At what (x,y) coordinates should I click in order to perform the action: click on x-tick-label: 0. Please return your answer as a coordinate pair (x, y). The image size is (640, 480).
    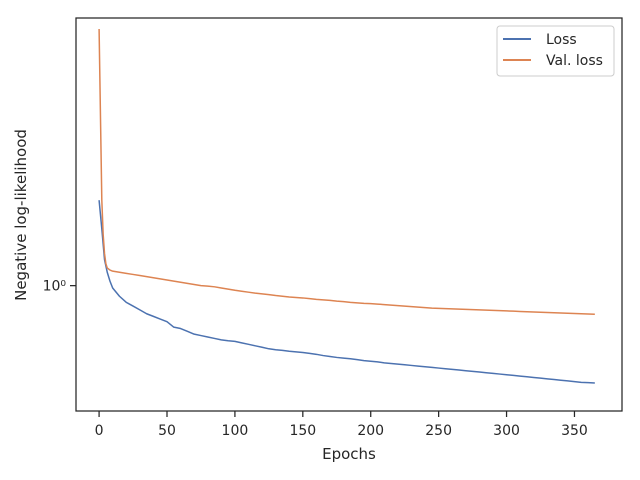
    Looking at the image, I should click on (99, 431).